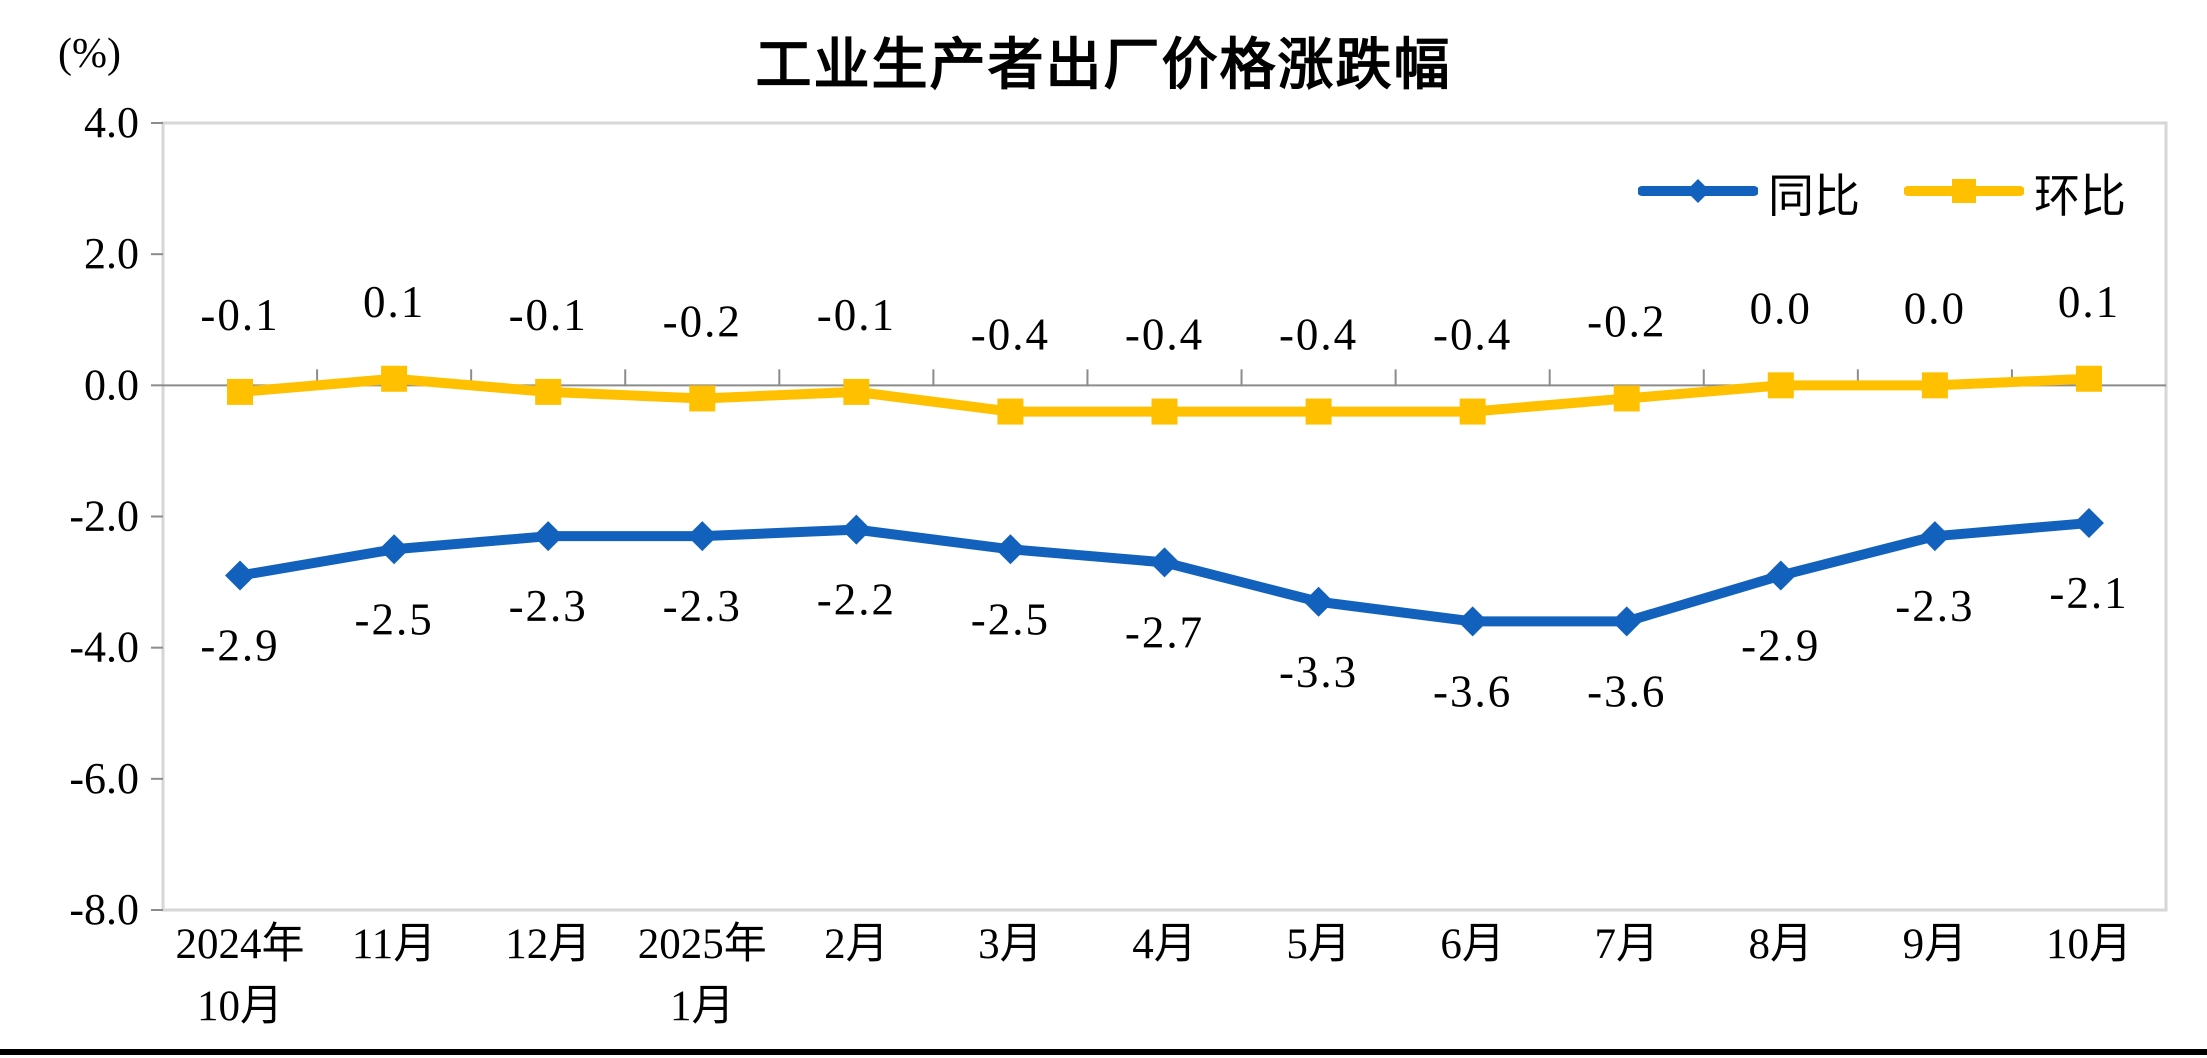 The width and height of the screenshot is (2207, 1058). I want to click on svg-text: 2月, so click(856, 944).